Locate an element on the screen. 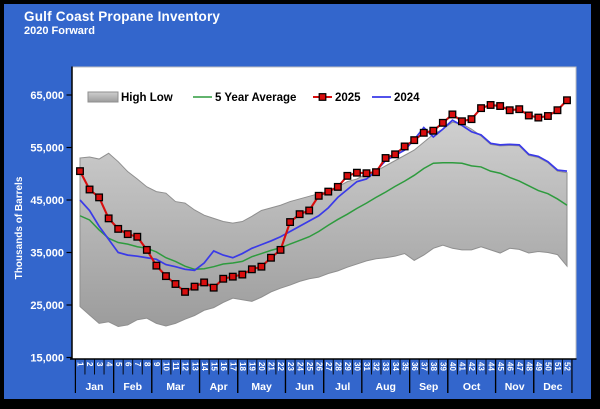  week-label: 45 is located at coordinates (500, 366).